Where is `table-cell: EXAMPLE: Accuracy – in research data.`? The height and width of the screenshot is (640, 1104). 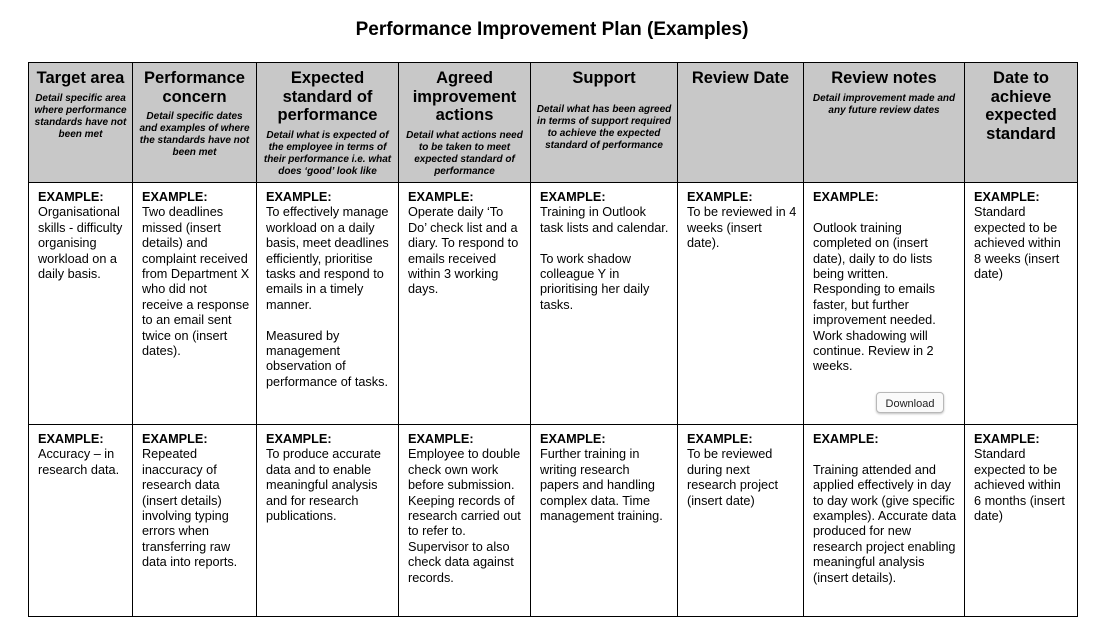 table-cell: EXAMPLE: Accuracy – in research data. is located at coordinates (80, 520).